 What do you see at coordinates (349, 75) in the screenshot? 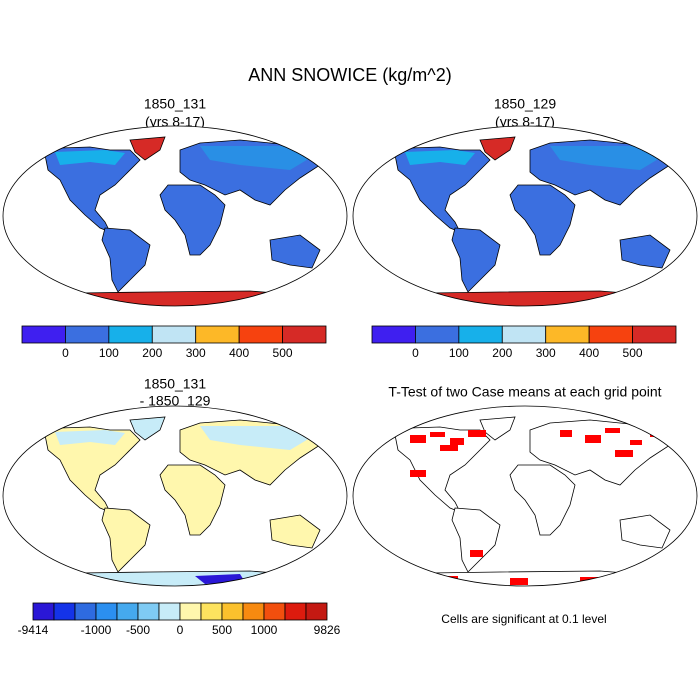
I see `figure-title: ANN SNOWICE (kg/m^2)` at bounding box center [349, 75].